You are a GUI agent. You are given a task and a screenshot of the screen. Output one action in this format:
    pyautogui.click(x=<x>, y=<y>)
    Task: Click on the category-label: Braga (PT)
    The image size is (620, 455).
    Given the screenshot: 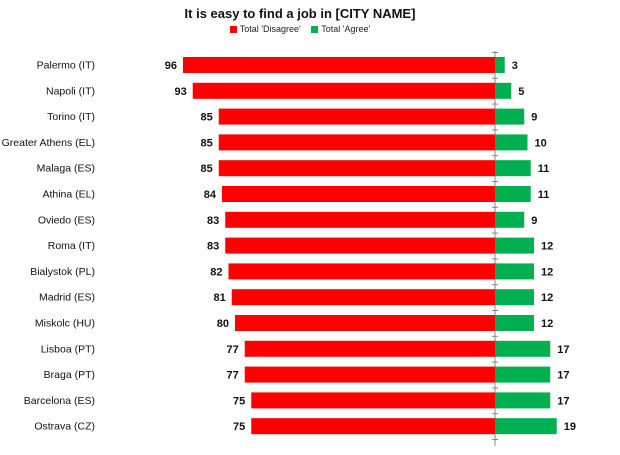 What is the action you would take?
    pyautogui.click(x=69, y=375)
    